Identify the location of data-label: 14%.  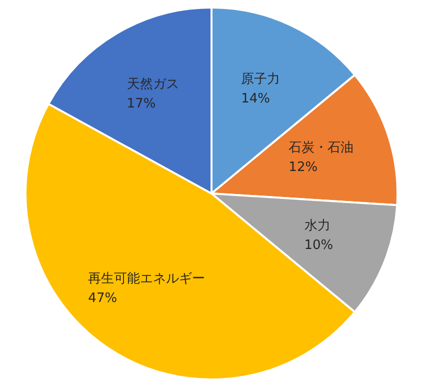
(255, 98).